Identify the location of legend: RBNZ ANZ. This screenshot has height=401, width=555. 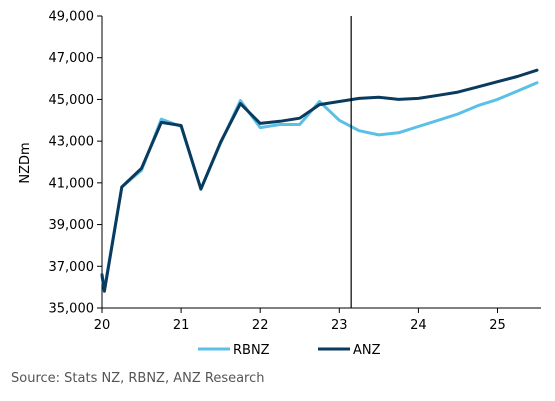
(289, 350).